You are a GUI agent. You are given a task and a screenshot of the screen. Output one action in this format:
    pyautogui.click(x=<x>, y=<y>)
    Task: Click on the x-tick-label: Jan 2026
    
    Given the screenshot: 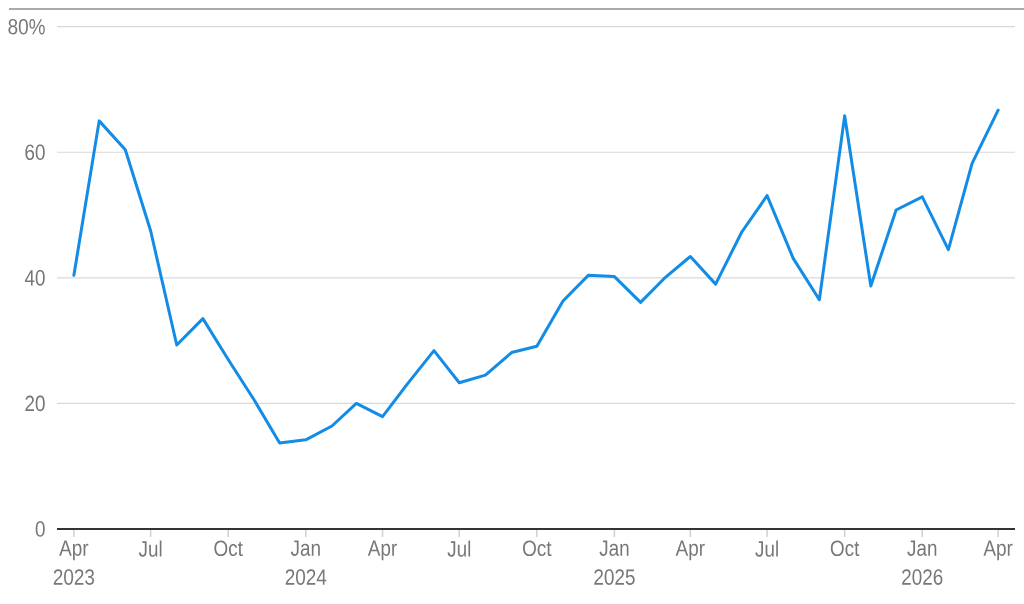 What is the action you would take?
    pyautogui.click(x=922, y=562)
    